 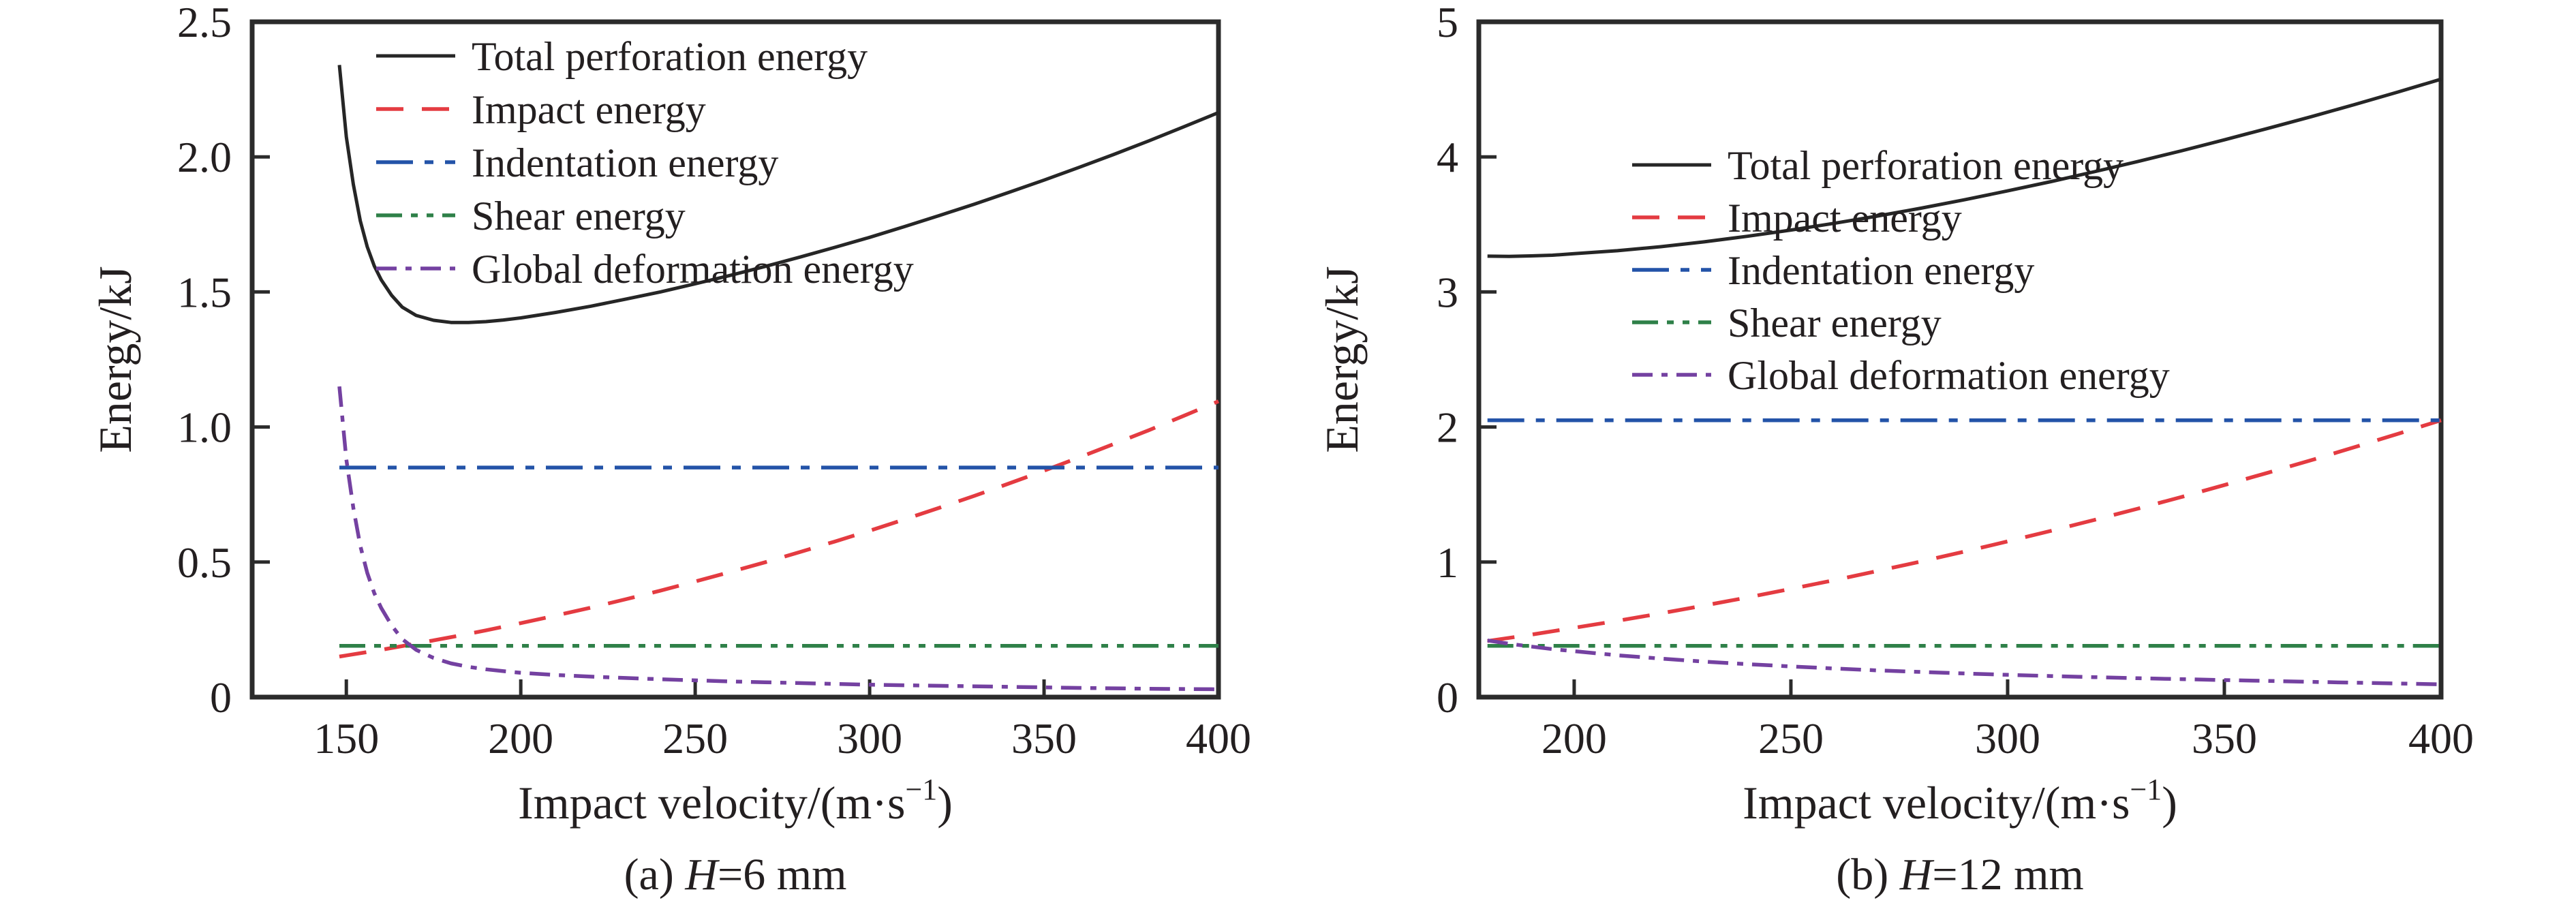 I want to click on panel-a-legend-label-global: Global deformation energy, so click(x=693, y=269).